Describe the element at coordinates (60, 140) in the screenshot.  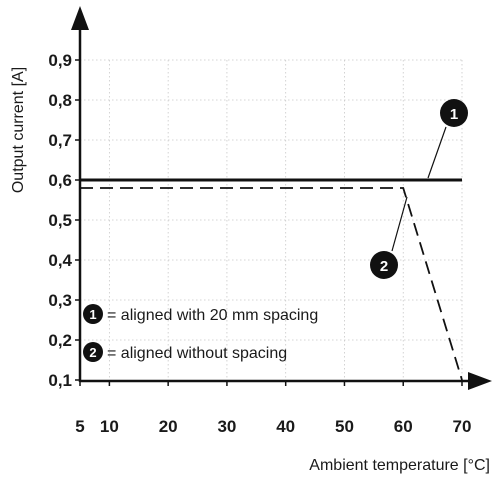
I see `y-tick-label: 0,7` at that location.